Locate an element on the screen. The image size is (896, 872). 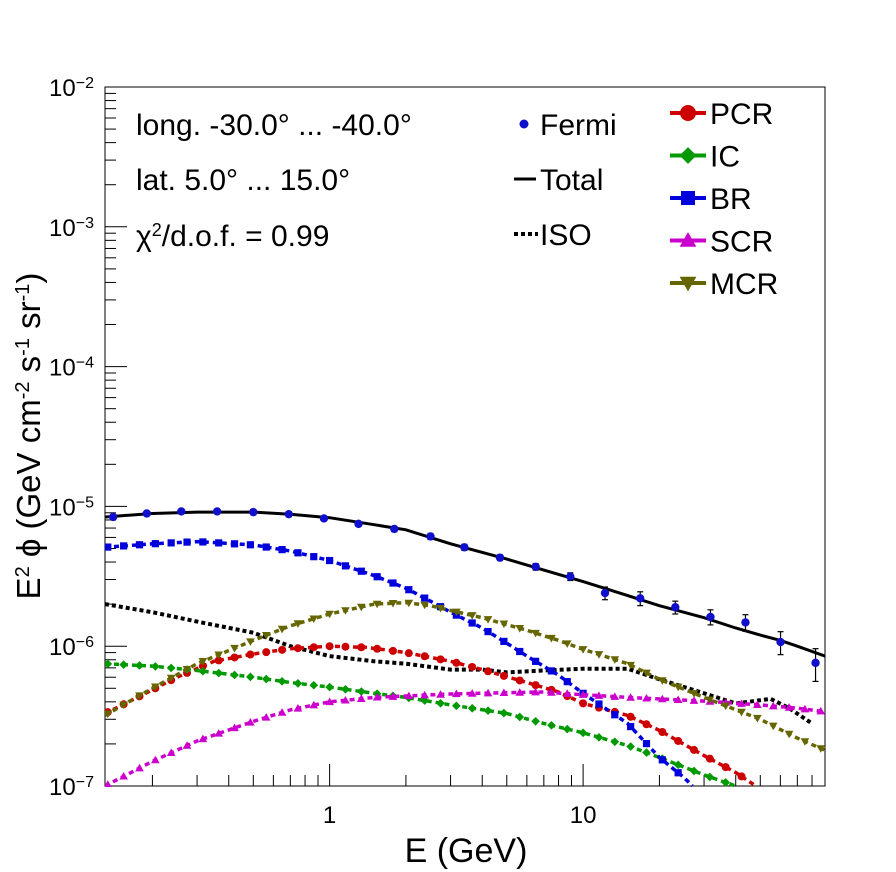
y-tick-label: 10⁻⁷ is located at coordinates (71, 788).